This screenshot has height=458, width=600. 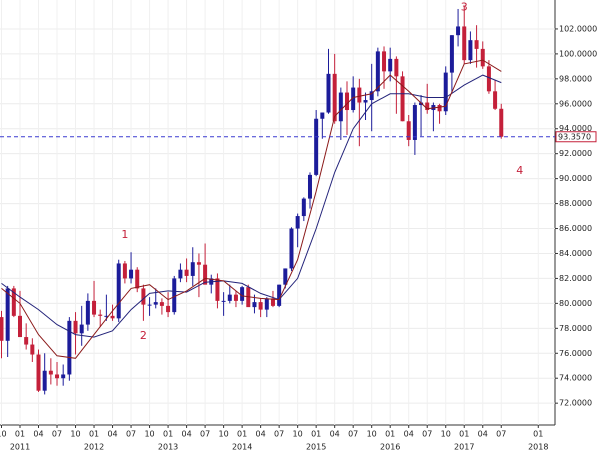 What do you see at coordinates (168, 447) in the screenshot?
I see `year-label: 2013` at bounding box center [168, 447].